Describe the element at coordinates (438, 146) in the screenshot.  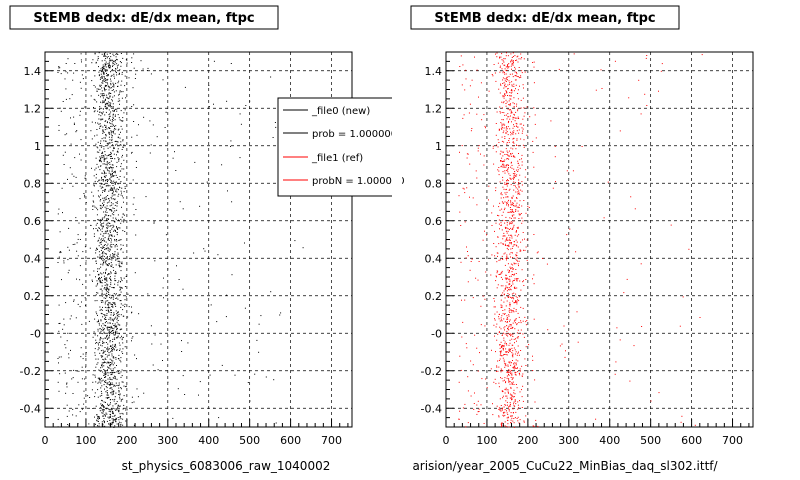
I see `y-tick-label: 1` at that location.